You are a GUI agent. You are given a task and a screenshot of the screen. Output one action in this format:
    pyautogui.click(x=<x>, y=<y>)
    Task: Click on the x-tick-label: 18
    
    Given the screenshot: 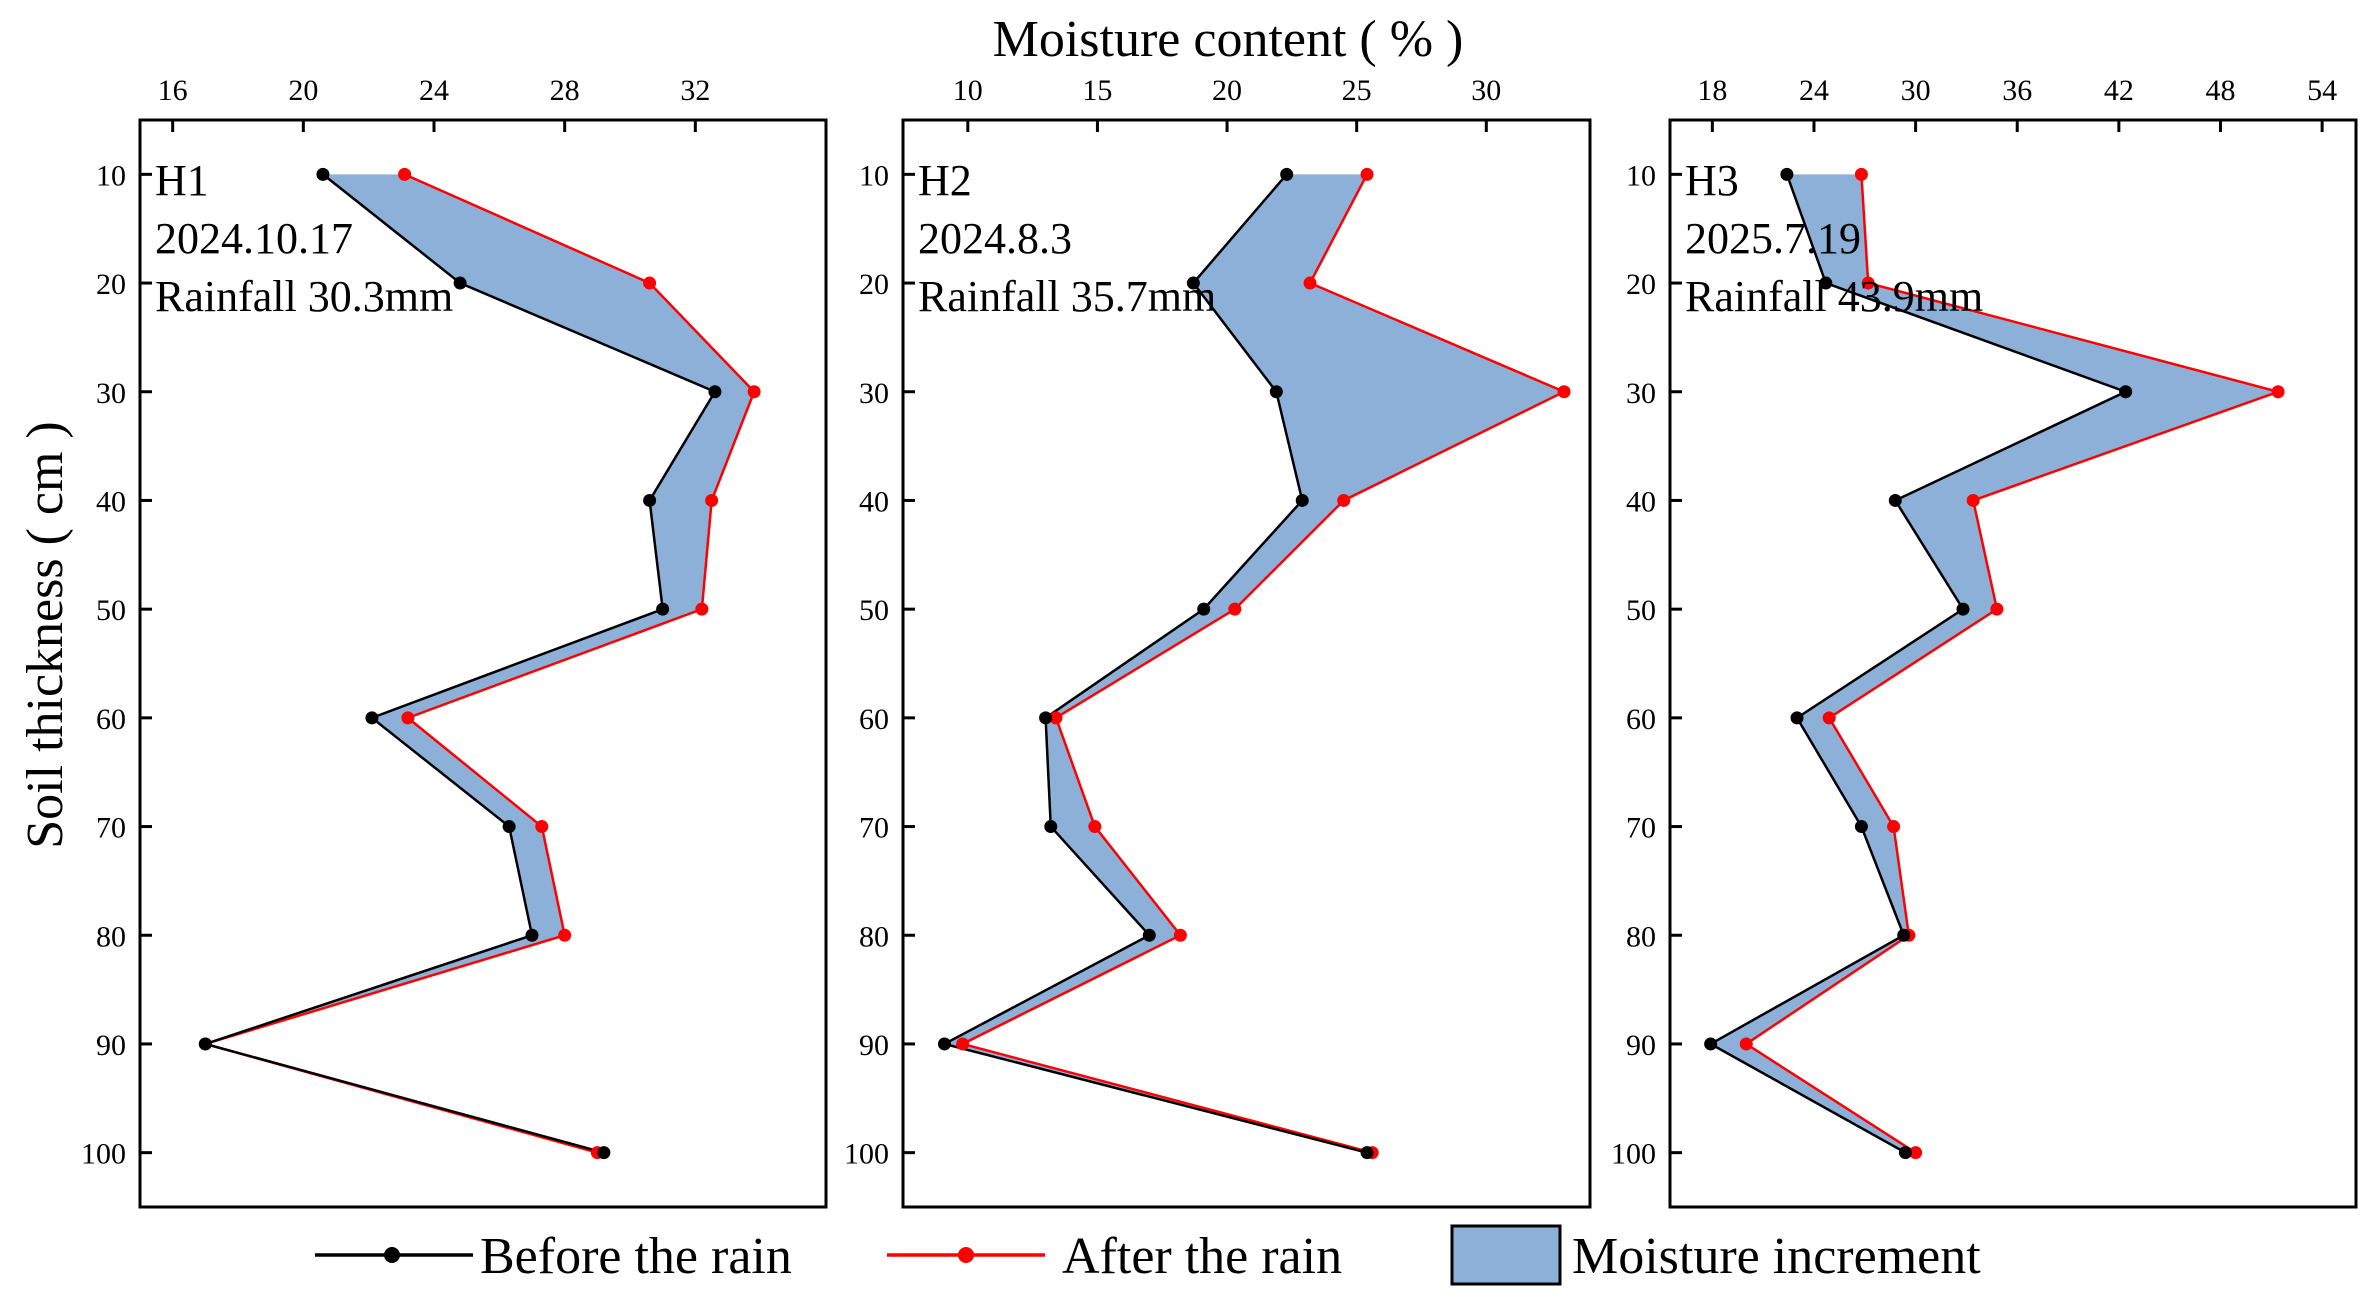 What is the action you would take?
    pyautogui.click(x=1712, y=90)
    